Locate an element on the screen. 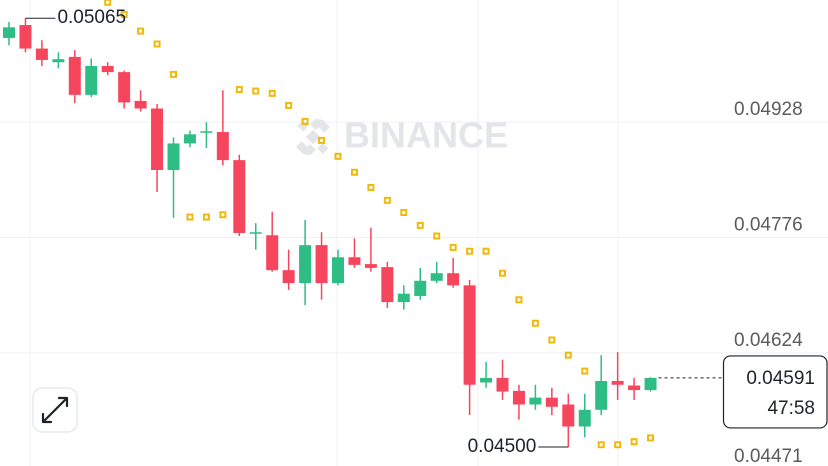 Image resolution: width=828 pixels, height=466 pixels. last-price-label: 0.04591 is located at coordinates (780, 378).